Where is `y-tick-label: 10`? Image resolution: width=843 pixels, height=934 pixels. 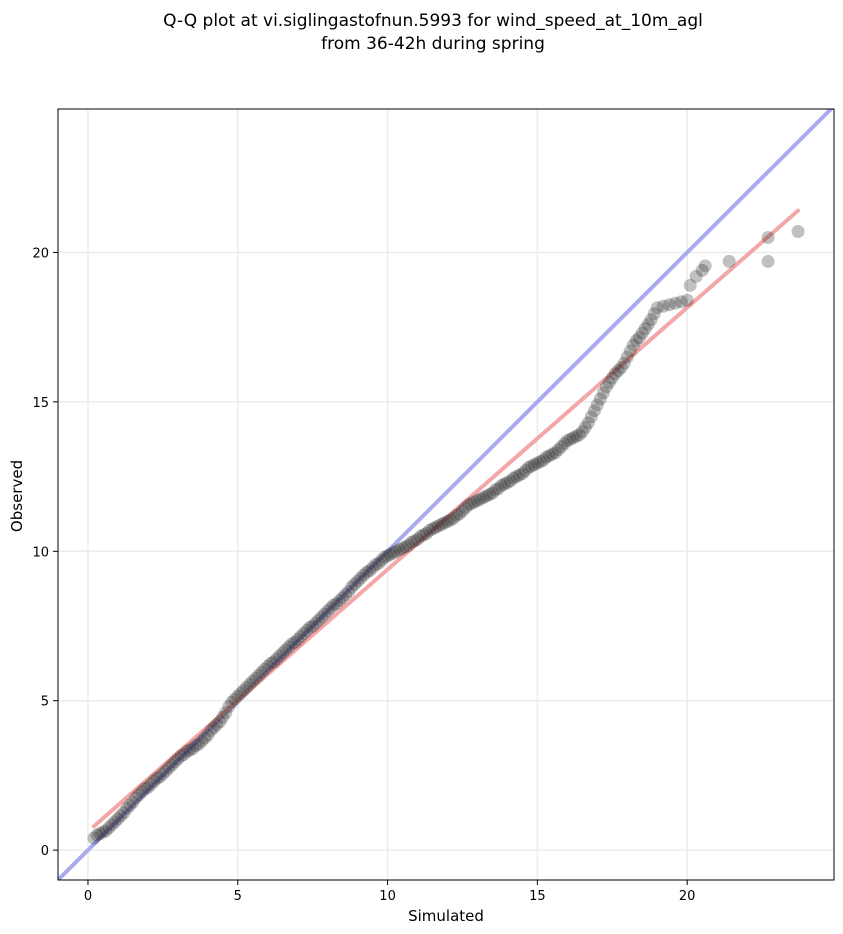 y-tick-label: 10 is located at coordinates (40, 552).